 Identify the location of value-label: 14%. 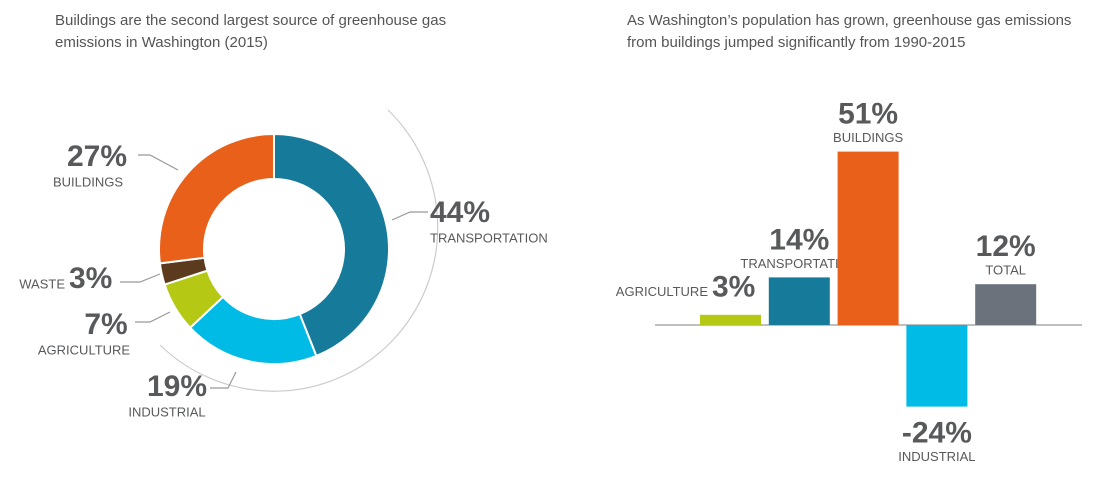
(799, 239).